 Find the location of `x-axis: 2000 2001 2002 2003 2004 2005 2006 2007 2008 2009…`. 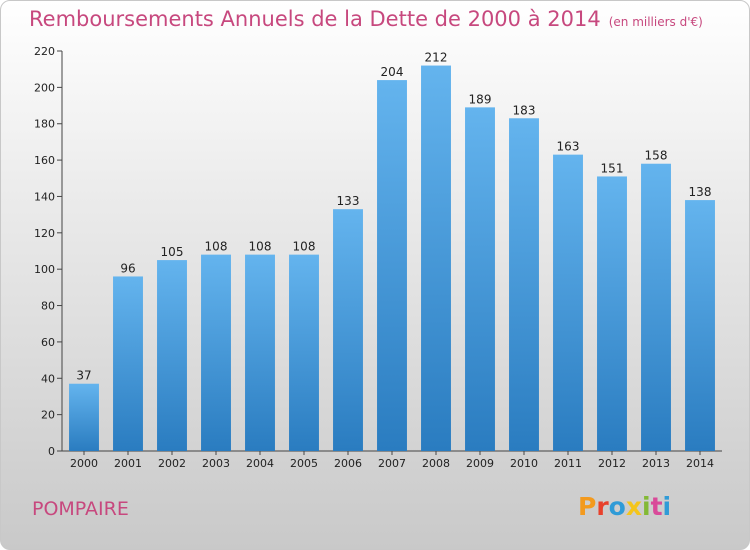

x-axis: 2000 2001 2002 2003 2004 2005 2006 2007 2008 2009… is located at coordinates (392, 460).